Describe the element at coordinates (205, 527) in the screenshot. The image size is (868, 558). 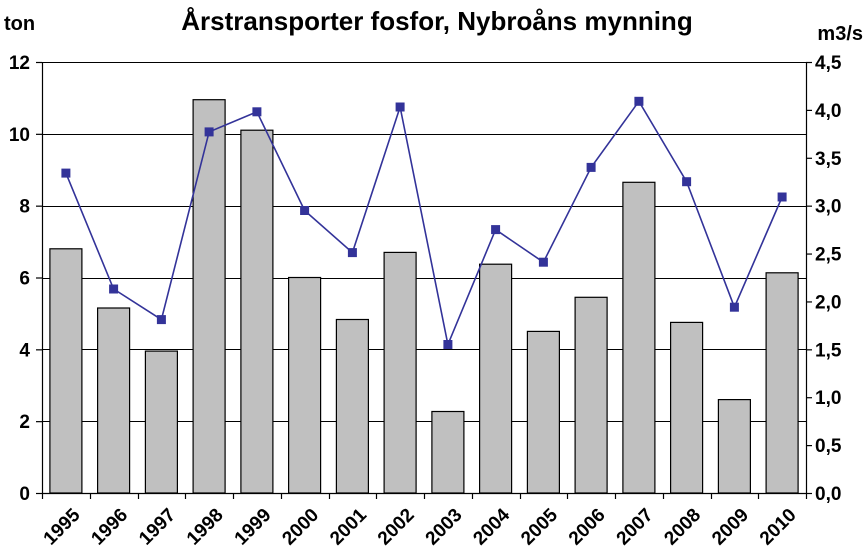
I see `x-category-label: 1998` at that location.